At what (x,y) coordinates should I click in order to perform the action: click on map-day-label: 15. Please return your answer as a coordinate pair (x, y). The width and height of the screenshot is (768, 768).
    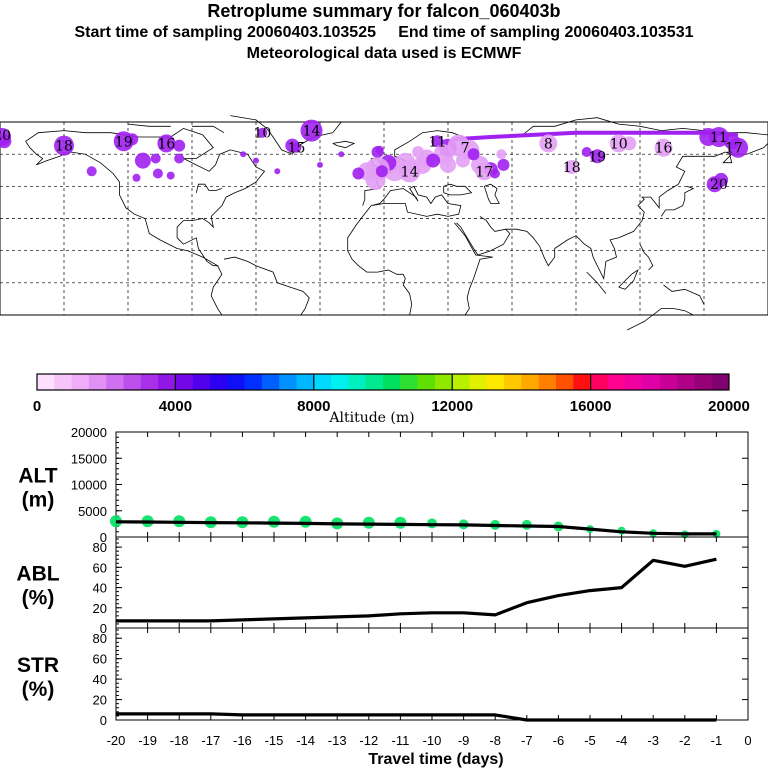
    Looking at the image, I should click on (297, 149).